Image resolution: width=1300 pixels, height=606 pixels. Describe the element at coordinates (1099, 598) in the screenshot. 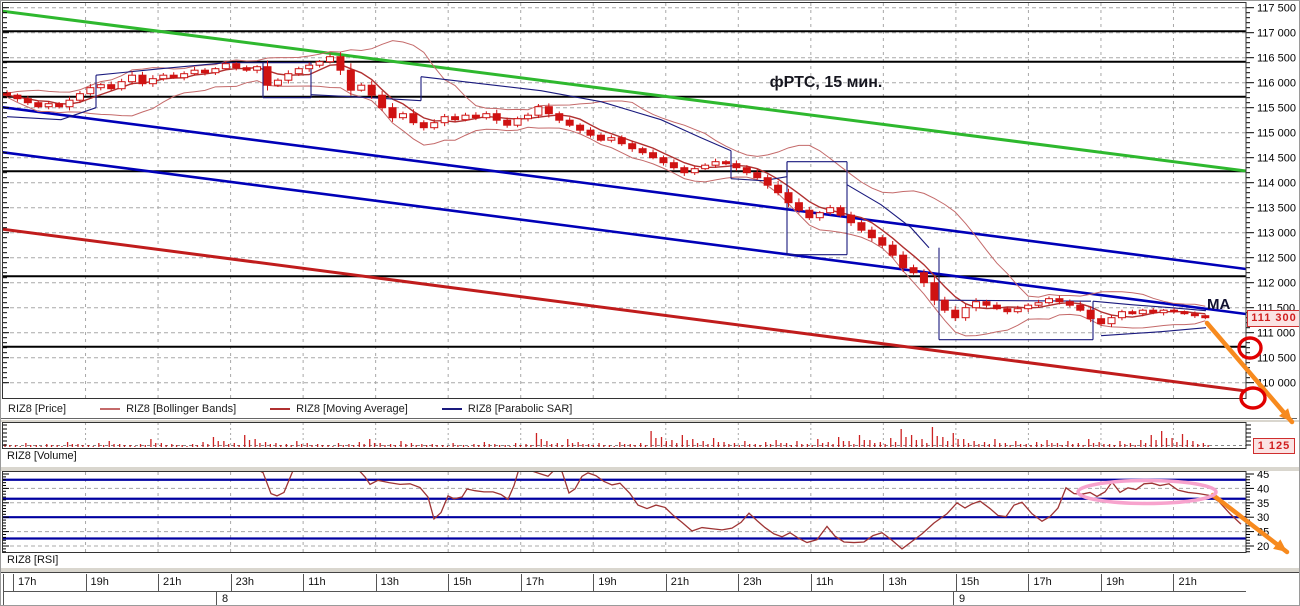

I see `date-cell: 9` at that location.